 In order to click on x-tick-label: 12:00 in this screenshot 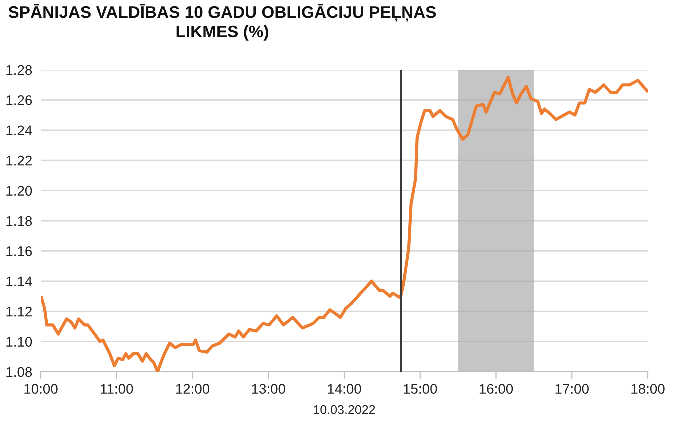, I will do `click(193, 389)`.